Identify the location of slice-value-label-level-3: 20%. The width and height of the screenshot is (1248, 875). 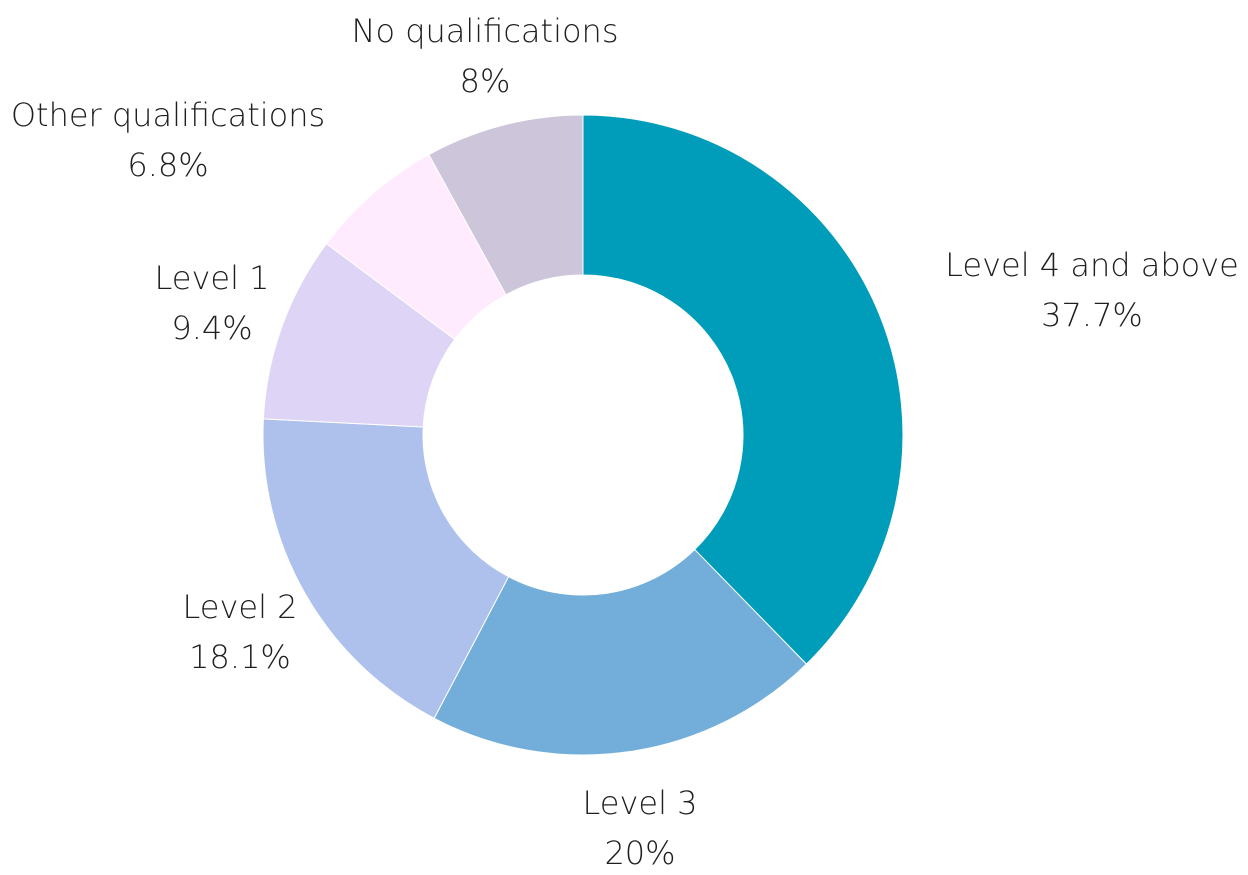
(639, 853).